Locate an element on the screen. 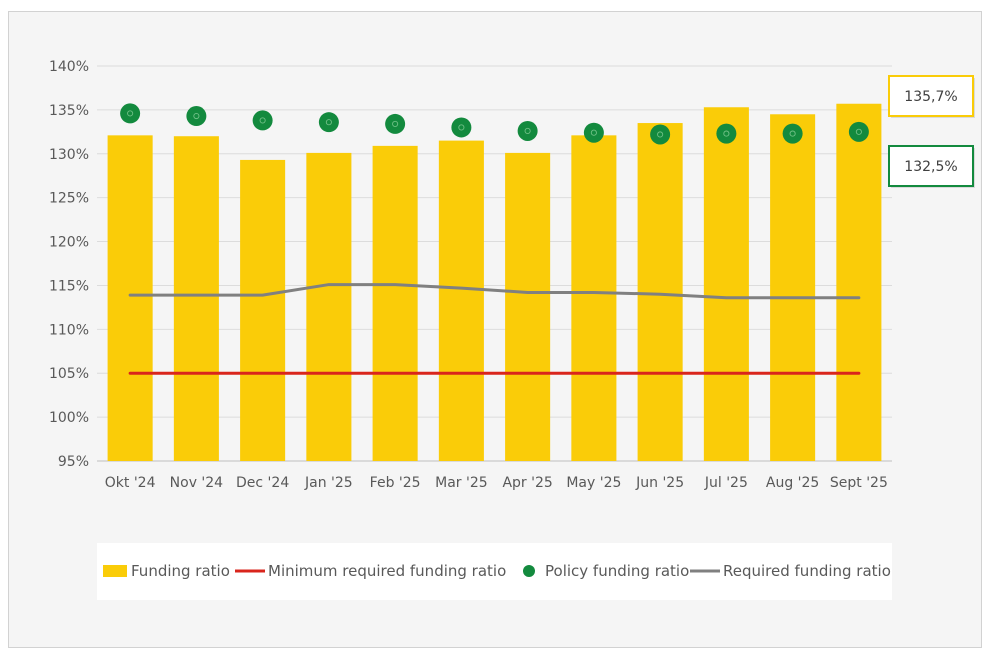 This screenshot has height=660, width=990. line-series is located at coordinates (494, 329).